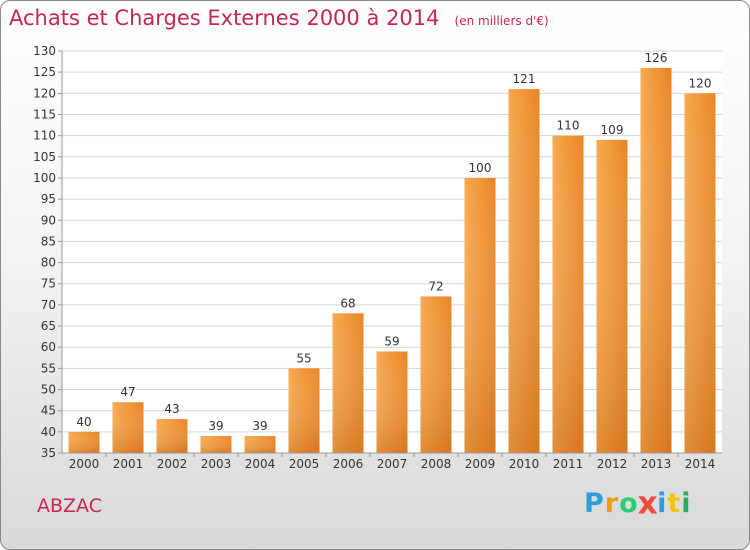 Image resolution: width=750 pixels, height=550 pixels. I want to click on y-tick-label: 40, so click(48, 432).